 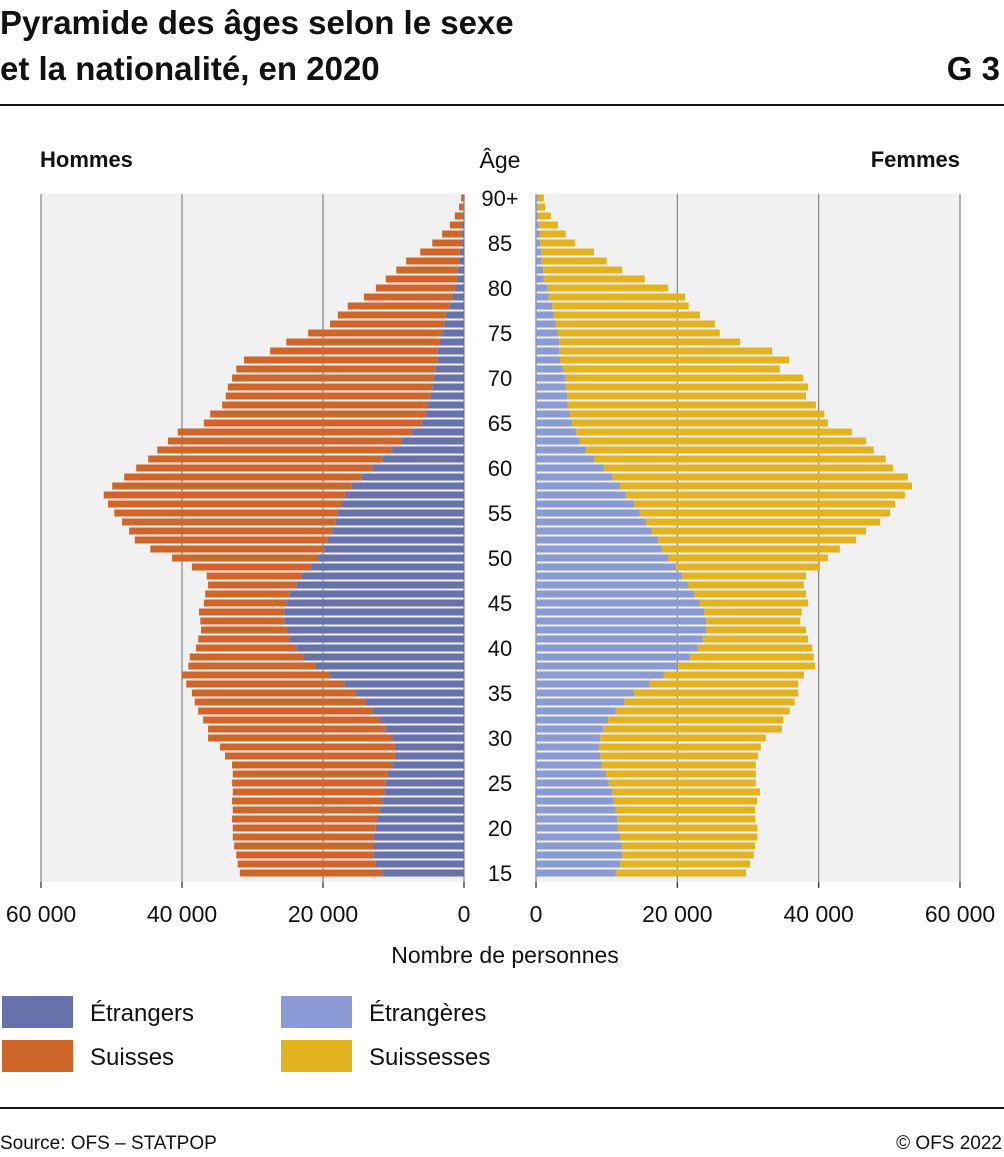 I want to click on y-tick-label: 75, so click(x=500, y=333).